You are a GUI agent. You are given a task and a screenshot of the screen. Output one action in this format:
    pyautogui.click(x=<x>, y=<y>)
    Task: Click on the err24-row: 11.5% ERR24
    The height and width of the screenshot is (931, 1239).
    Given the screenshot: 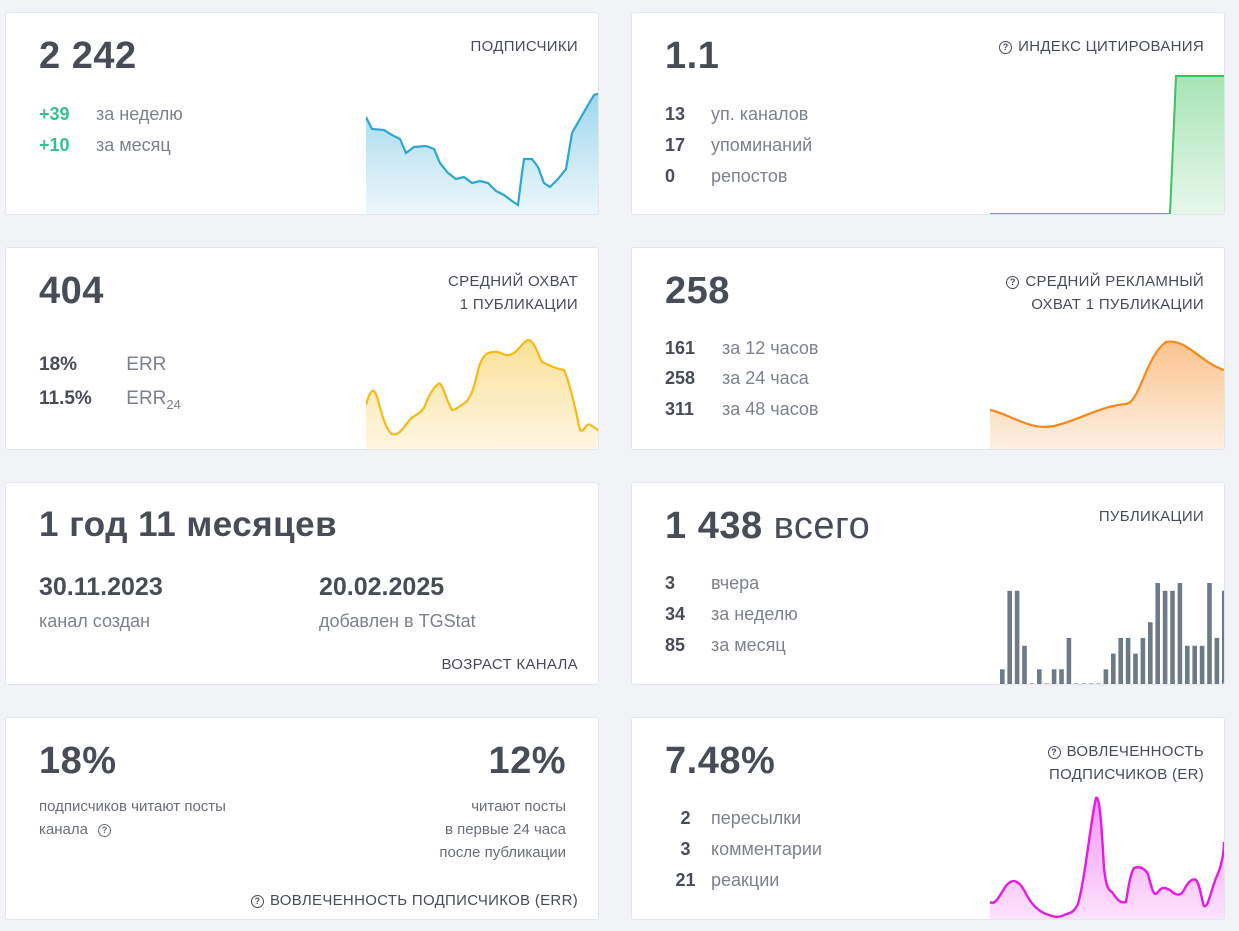 What is the action you would take?
    pyautogui.click(x=110, y=400)
    